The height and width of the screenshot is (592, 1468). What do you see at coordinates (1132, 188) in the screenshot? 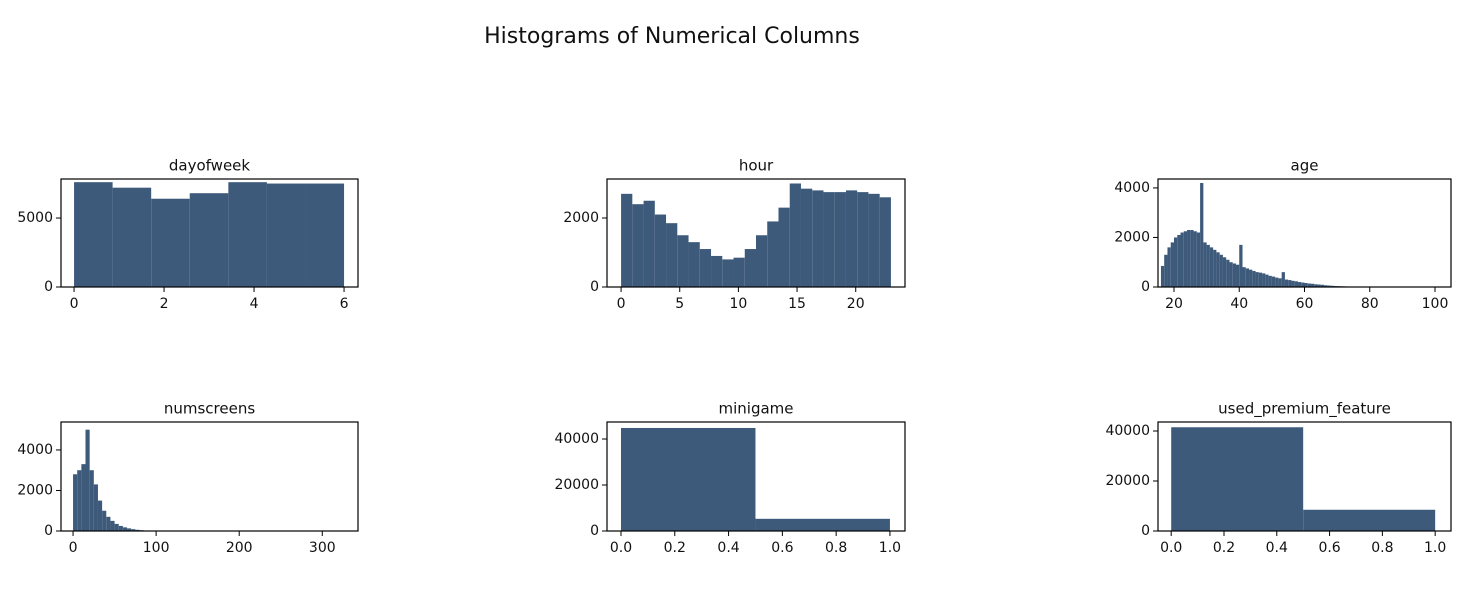
I see `y-tick-label: 4000` at bounding box center [1132, 188].